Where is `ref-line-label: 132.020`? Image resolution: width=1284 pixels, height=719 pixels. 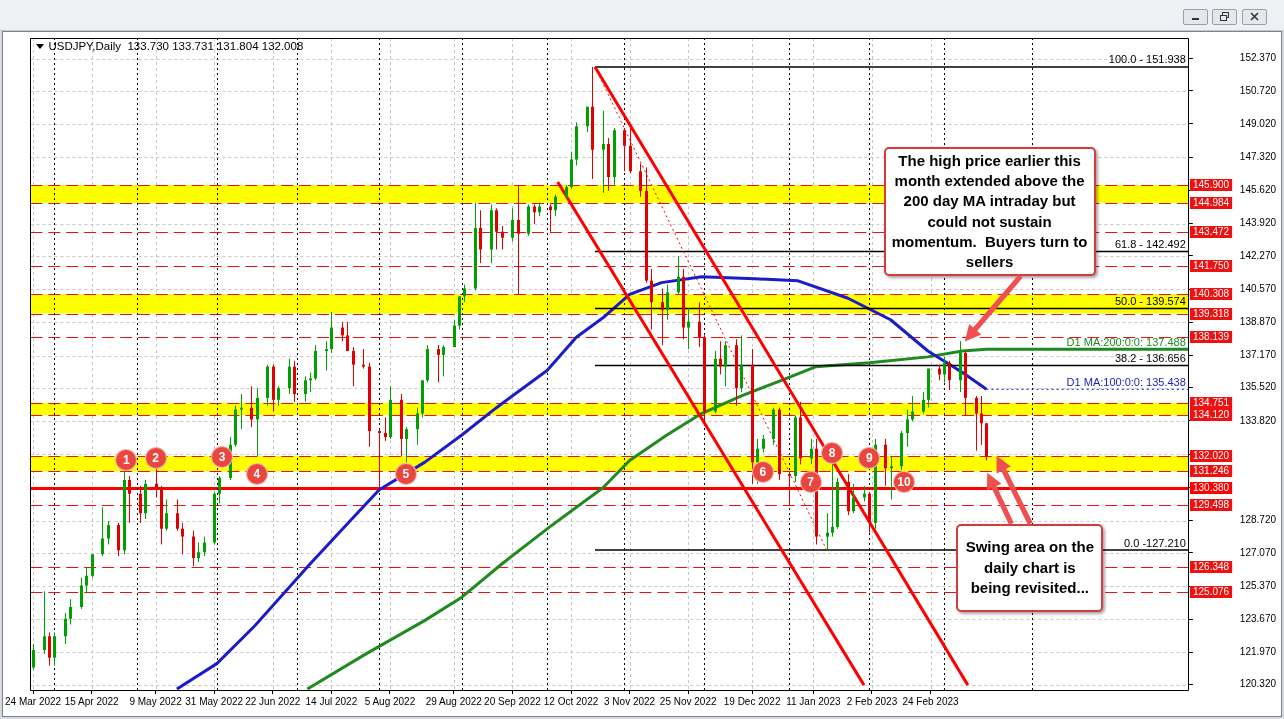
ref-line-label: 132.020 is located at coordinates (1211, 456).